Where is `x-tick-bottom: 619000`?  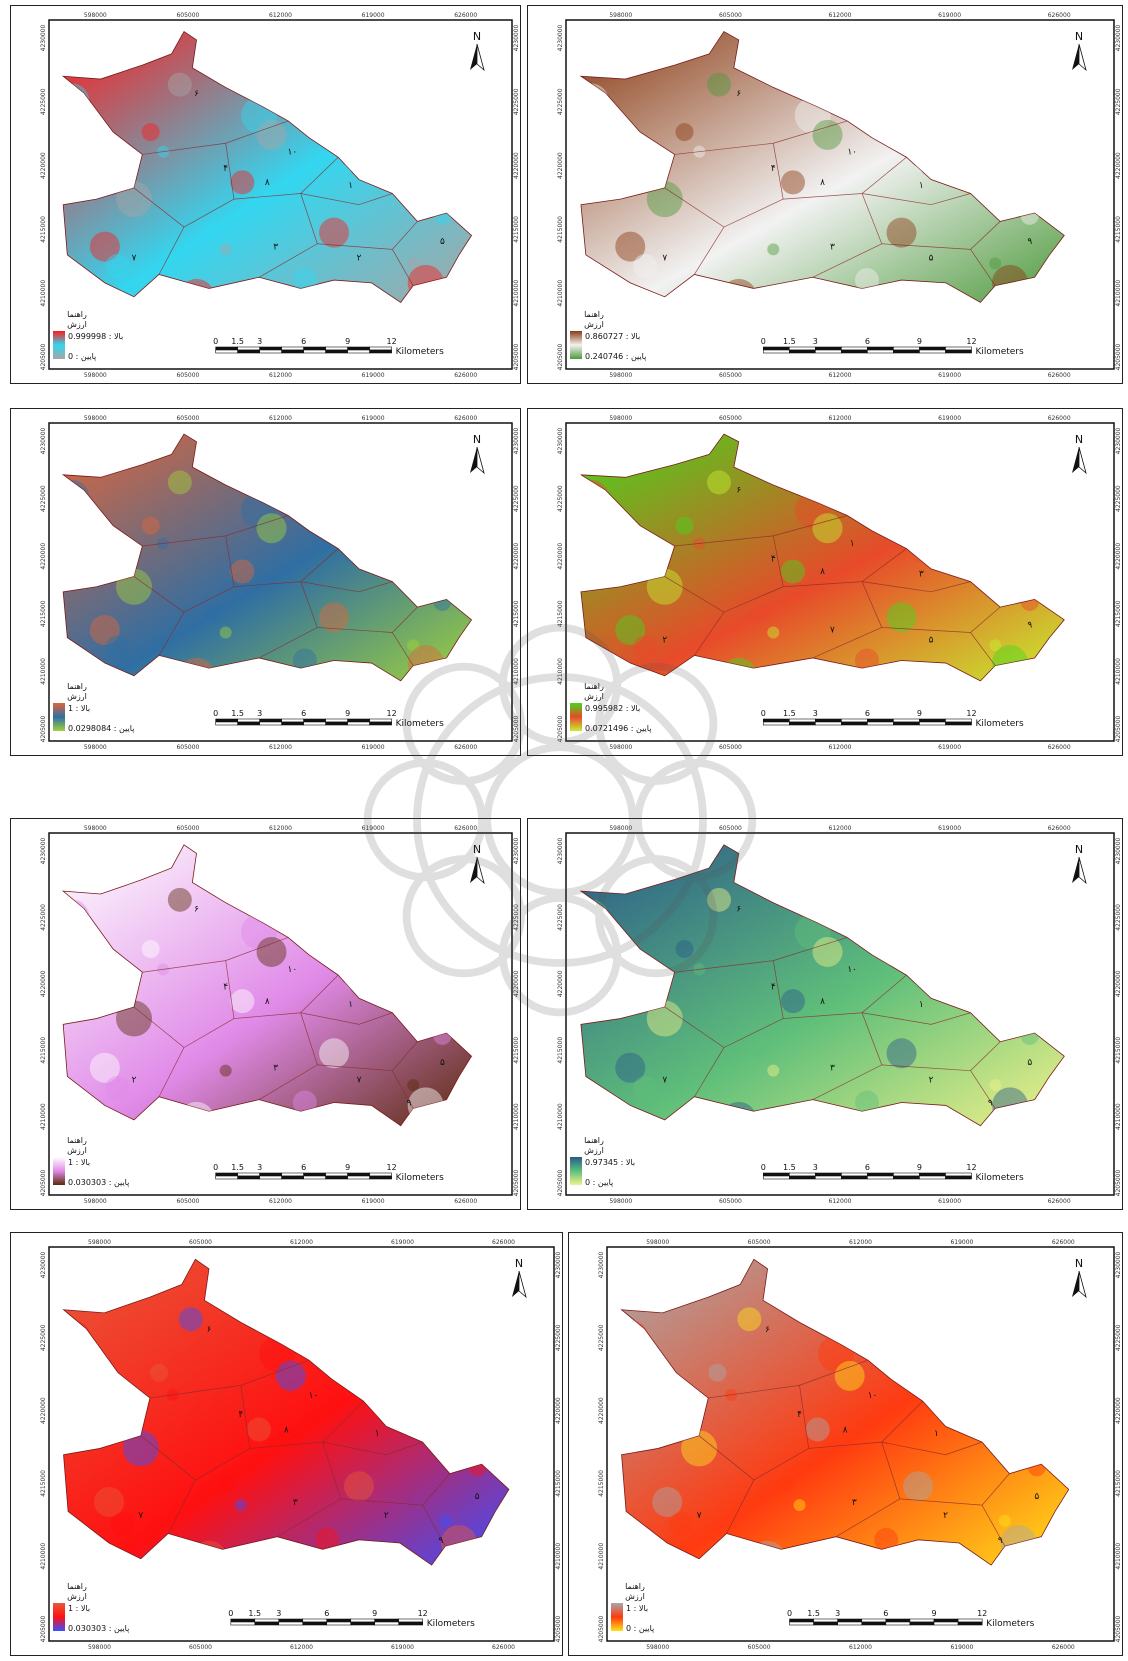
x-tick-bottom: 619000 is located at coordinates (949, 747).